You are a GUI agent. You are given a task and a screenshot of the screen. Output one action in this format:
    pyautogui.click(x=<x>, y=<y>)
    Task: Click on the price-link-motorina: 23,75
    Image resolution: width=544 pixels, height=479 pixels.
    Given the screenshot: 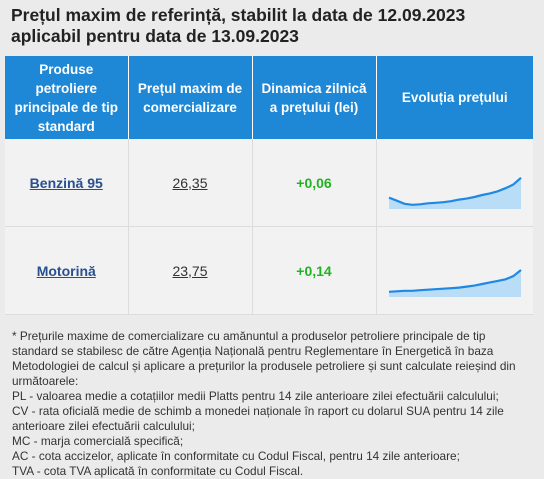 What is the action you would take?
    pyautogui.click(x=190, y=270)
    